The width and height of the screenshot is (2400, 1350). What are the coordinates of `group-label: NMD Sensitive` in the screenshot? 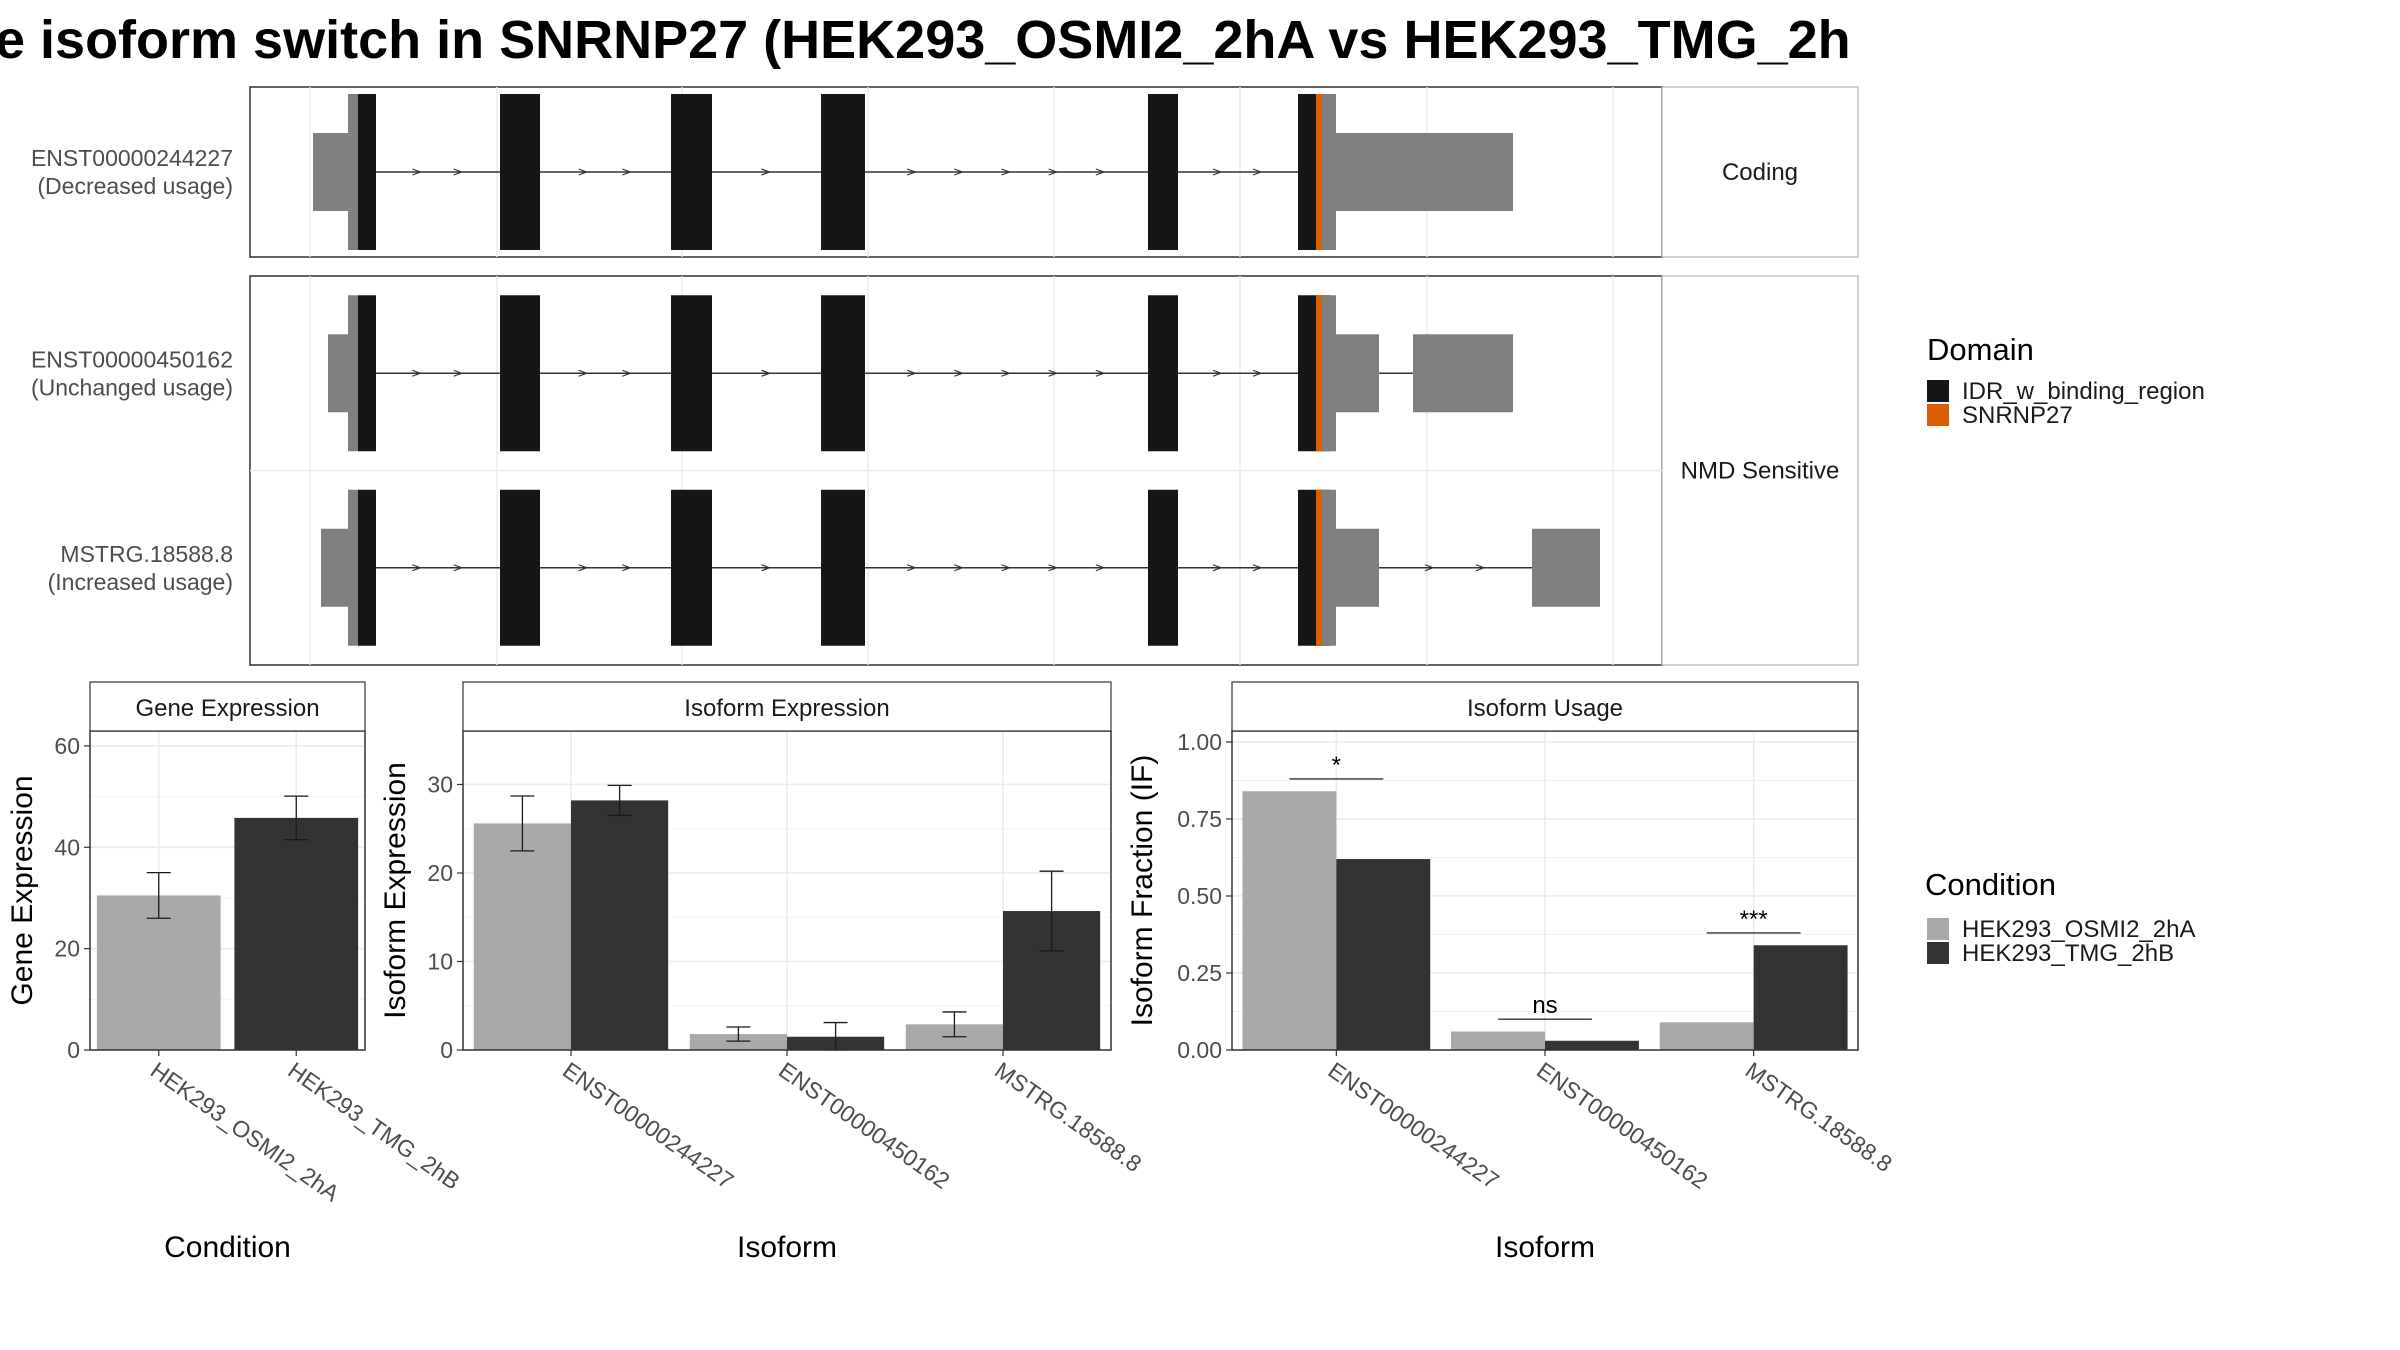 It's located at (1760, 471).